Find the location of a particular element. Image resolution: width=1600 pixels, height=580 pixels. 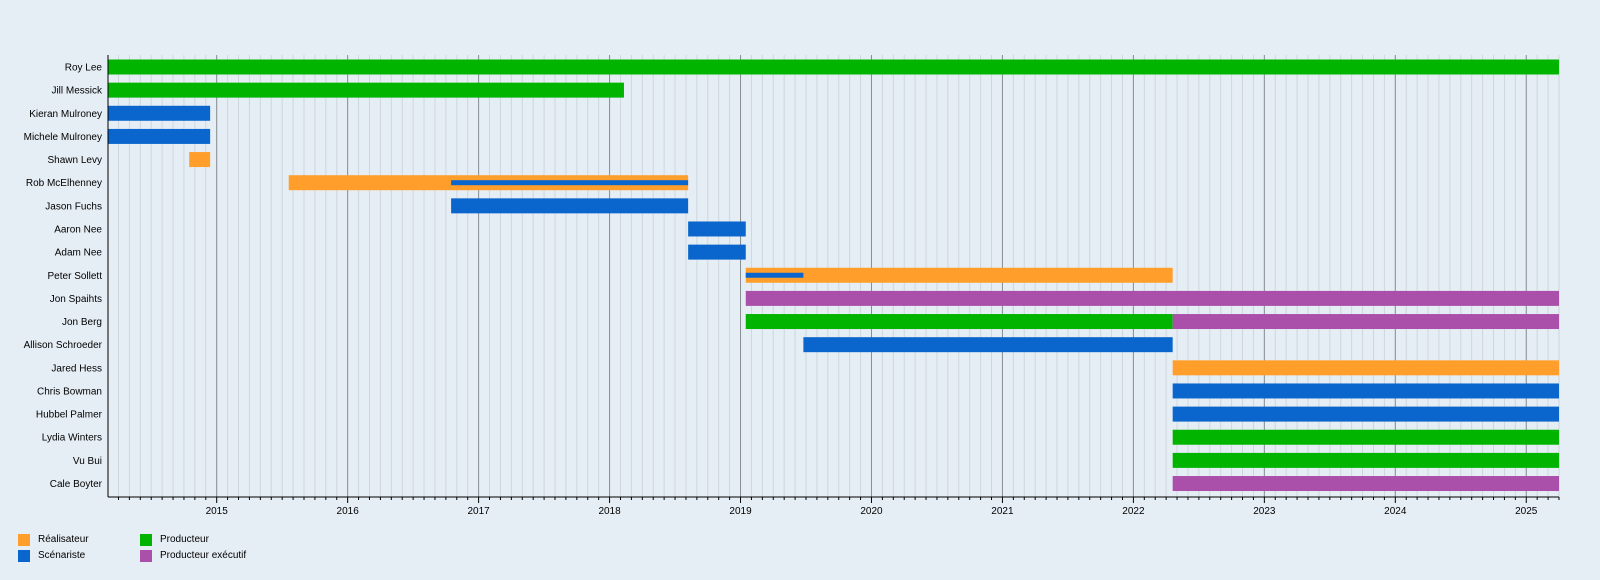

person-label: Adam Nee is located at coordinates (79, 253).